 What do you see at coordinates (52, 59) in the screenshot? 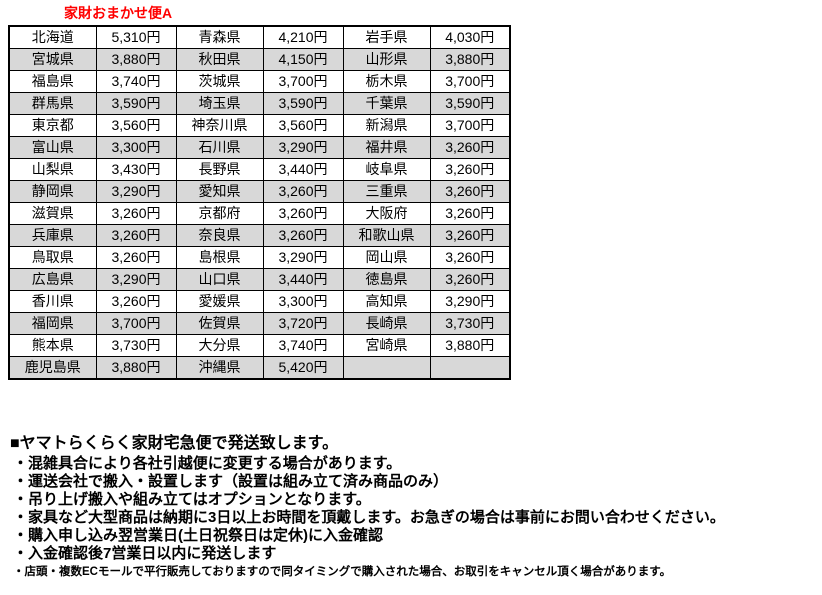
I see `prefecture-cell: 宮城県` at bounding box center [52, 59].